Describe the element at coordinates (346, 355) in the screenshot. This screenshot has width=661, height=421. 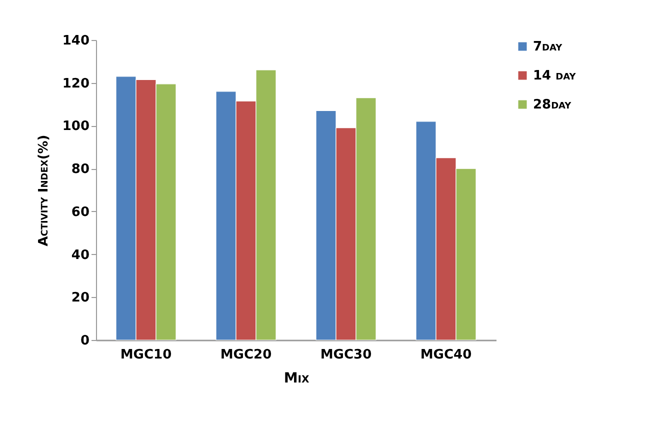
I see `x-tick-label: MGC30` at that location.